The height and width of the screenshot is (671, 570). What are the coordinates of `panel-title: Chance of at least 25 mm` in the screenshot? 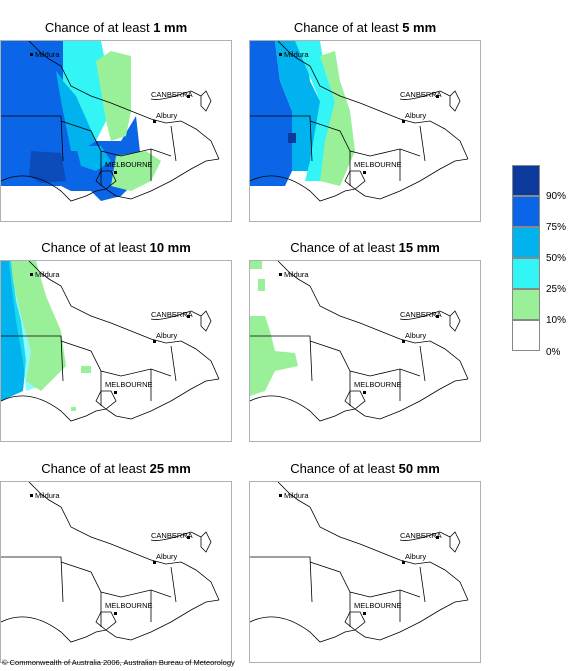 It's located at (116, 468).